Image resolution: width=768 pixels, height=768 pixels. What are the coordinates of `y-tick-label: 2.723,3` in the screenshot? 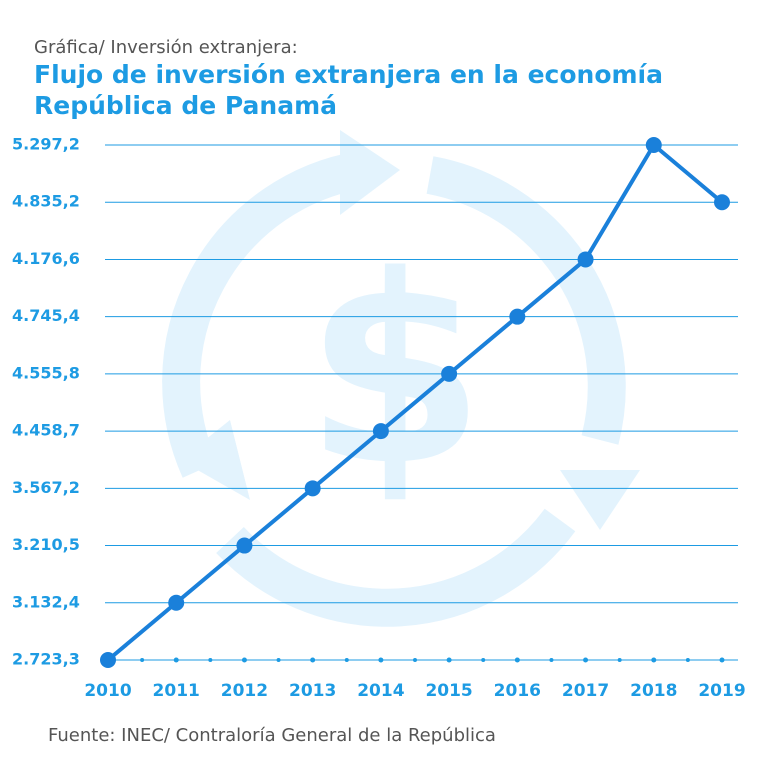 It's located at (46, 659).